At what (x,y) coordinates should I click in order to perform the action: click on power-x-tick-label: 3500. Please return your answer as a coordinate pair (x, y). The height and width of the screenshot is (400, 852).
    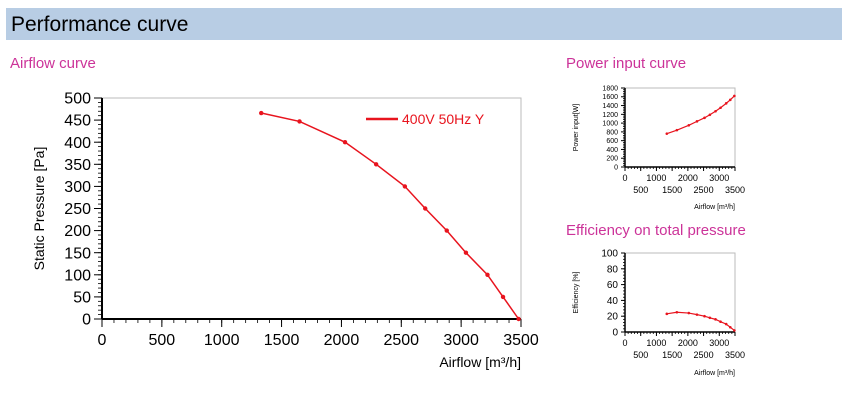
    Looking at the image, I should click on (735, 190).